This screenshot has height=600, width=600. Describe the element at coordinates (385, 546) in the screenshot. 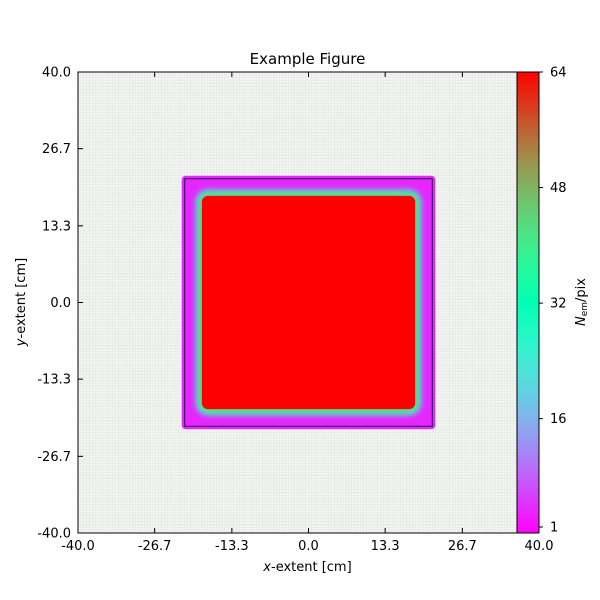

I see `x-tick-label: 13.3` at that location.